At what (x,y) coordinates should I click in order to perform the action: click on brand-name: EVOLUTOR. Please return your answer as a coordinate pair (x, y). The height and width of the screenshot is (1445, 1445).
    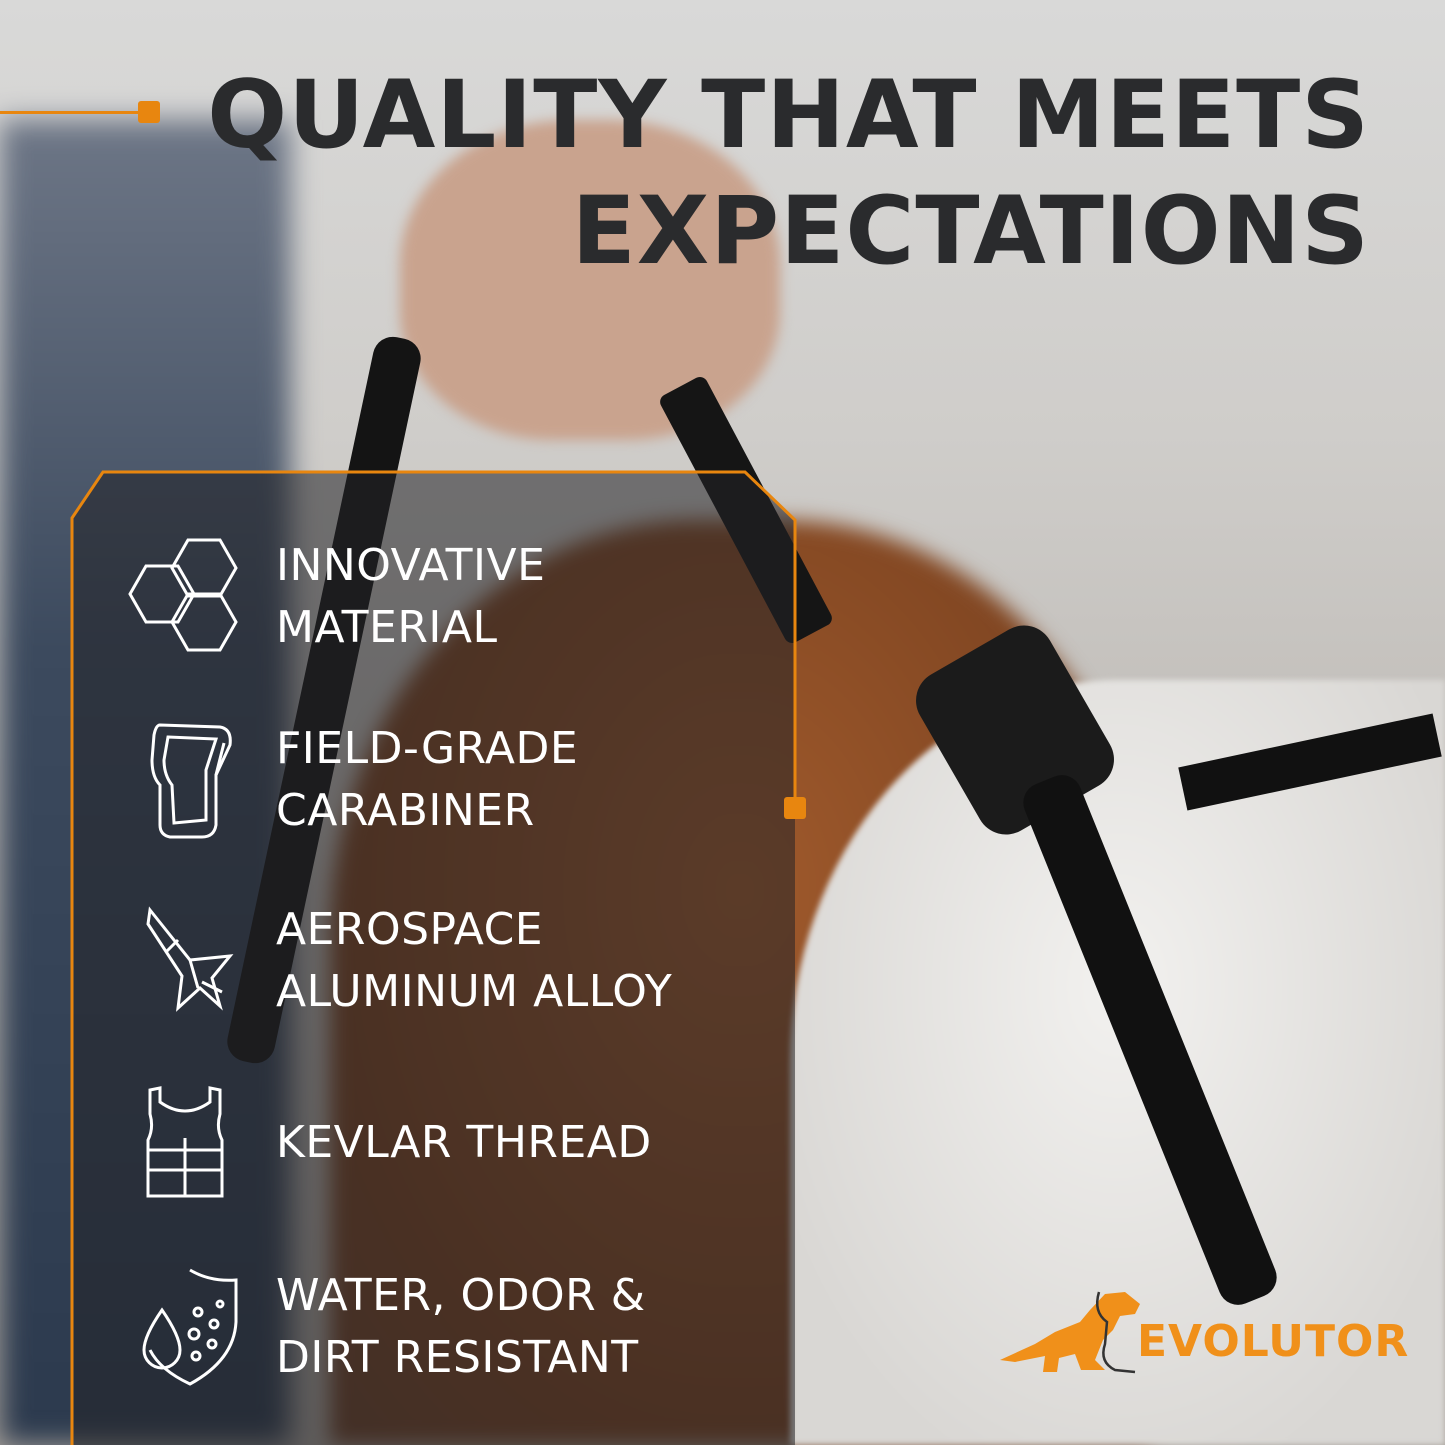
    Looking at the image, I should click on (1273, 1341).